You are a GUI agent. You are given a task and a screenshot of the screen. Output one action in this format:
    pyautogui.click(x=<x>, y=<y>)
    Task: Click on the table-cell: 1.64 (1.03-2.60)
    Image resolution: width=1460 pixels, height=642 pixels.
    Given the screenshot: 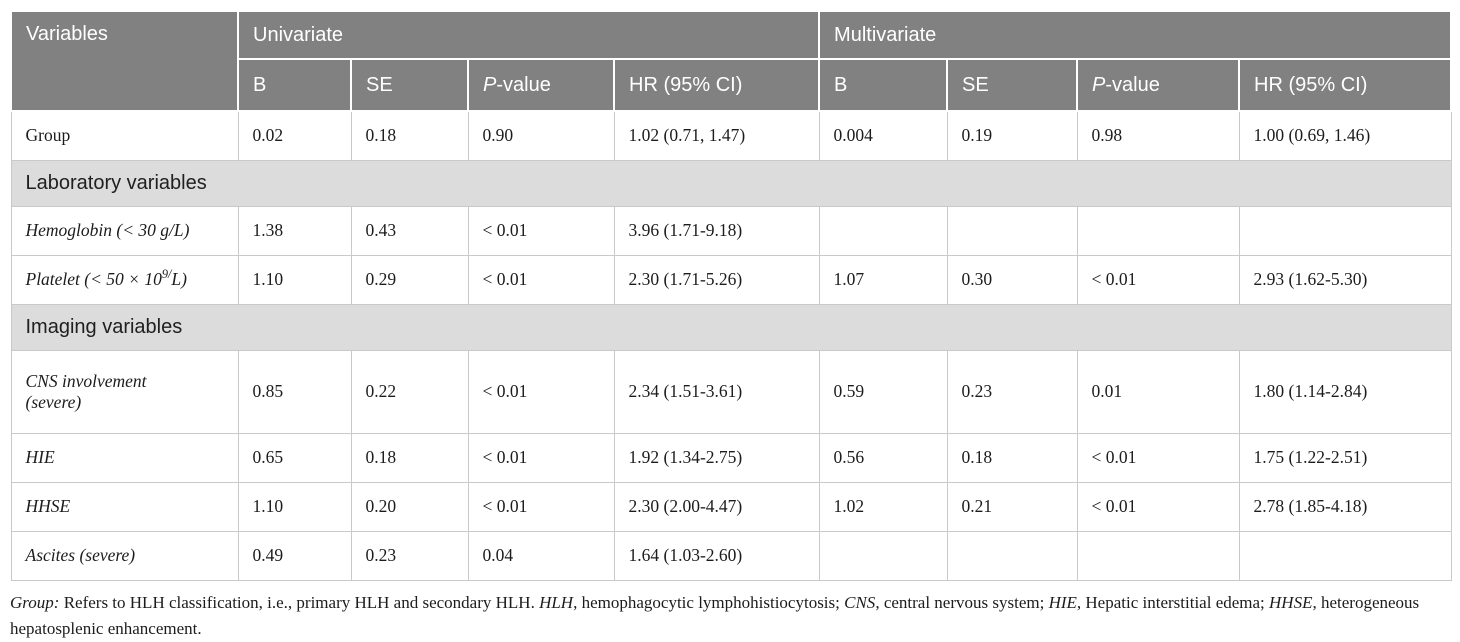 What is the action you would take?
    pyautogui.click(x=716, y=555)
    